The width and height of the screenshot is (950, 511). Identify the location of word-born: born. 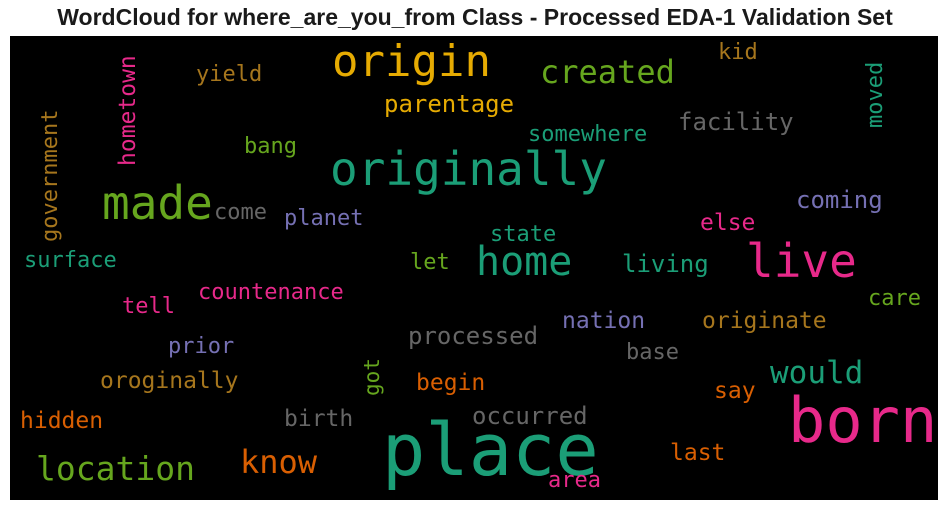
(862, 421).